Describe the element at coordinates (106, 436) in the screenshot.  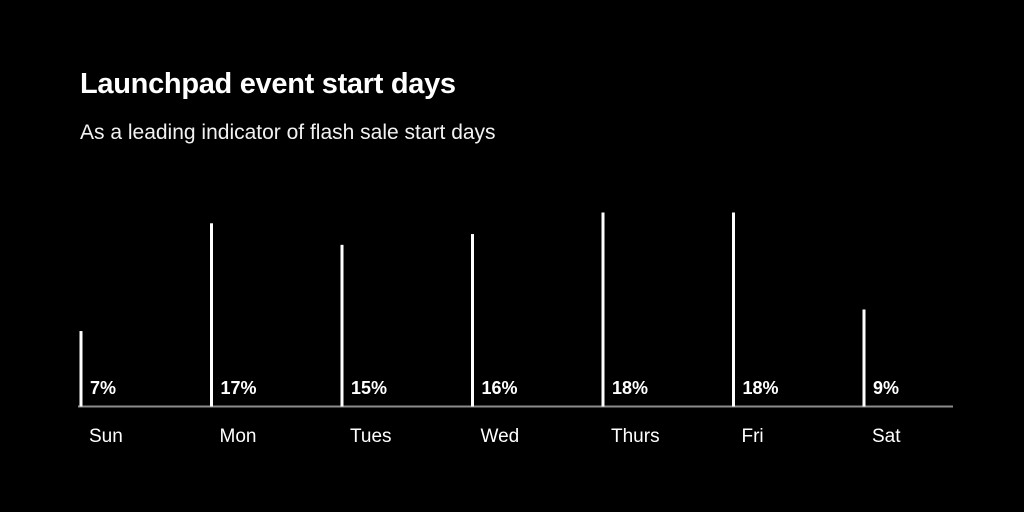
I see `tick-label-sun: Sun` at that location.